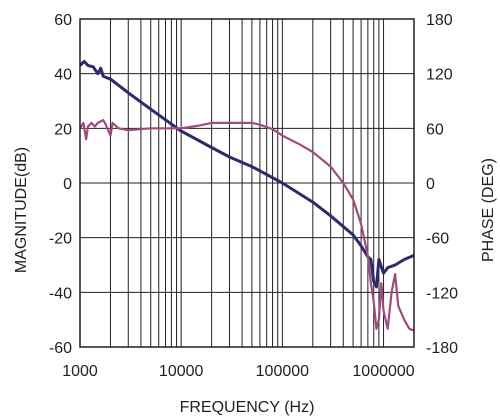  What do you see at coordinates (442, 293) in the screenshot?
I see `y-tick-right-label: -120` at bounding box center [442, 293].